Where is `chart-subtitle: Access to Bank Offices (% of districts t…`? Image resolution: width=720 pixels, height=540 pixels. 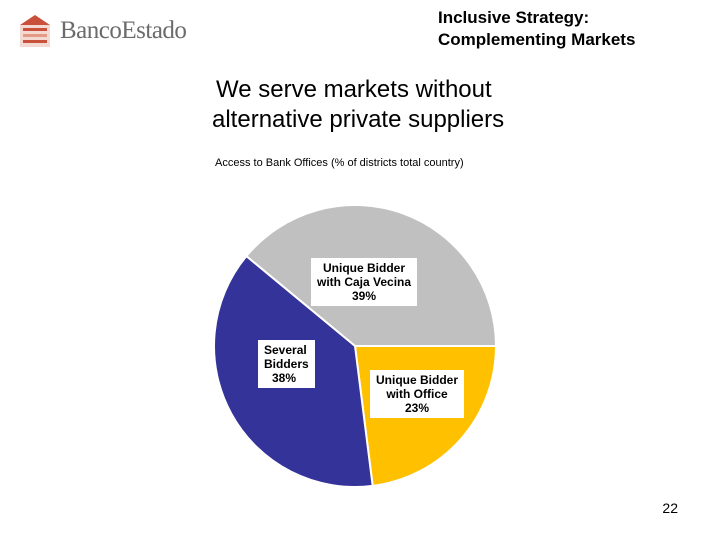 chart-subtitle: Access to Bank Offices (% of districts t… is located at coordinates (339, 163).